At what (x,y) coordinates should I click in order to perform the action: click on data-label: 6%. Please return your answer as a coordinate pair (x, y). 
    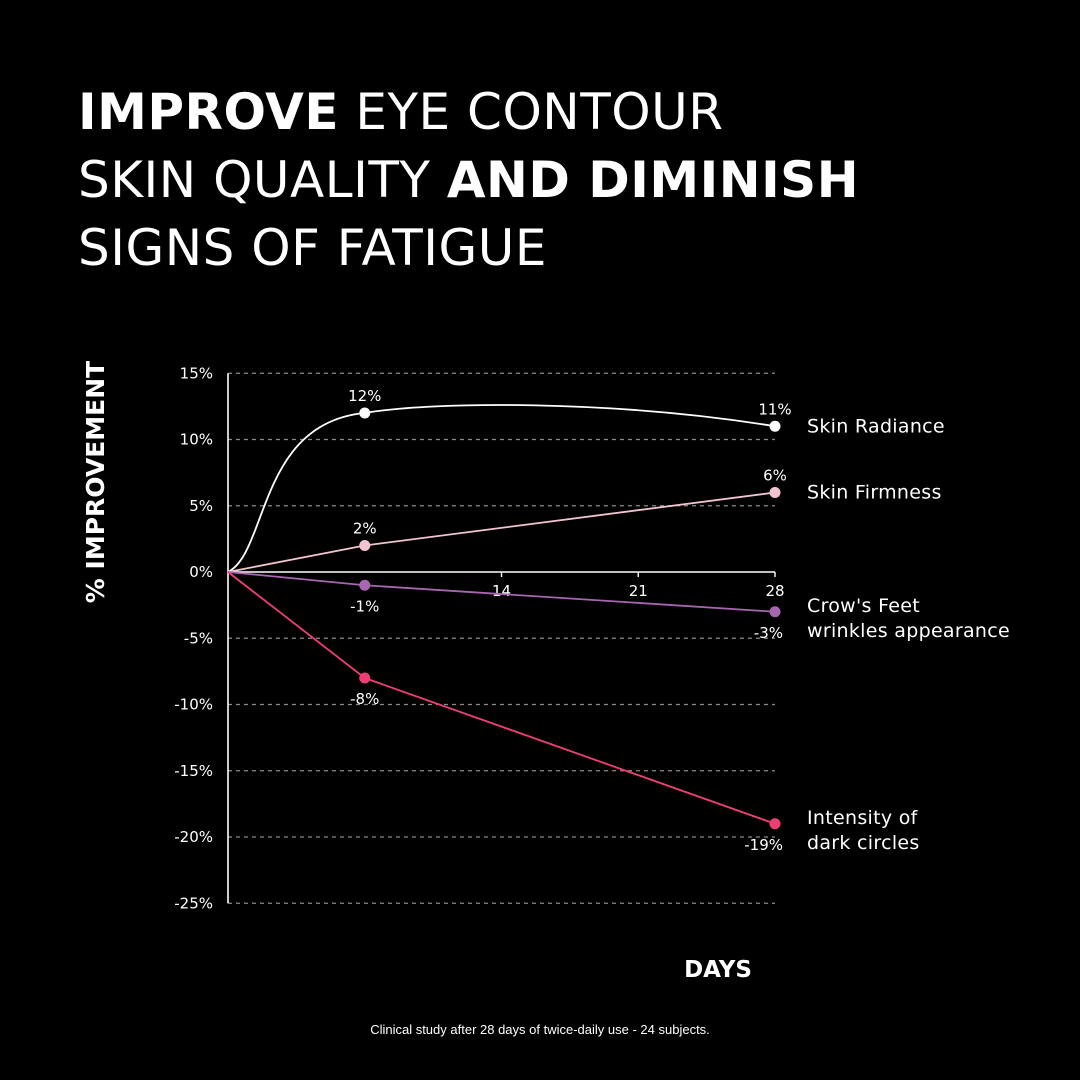
    Looking at the image, I should click on (775, 476).